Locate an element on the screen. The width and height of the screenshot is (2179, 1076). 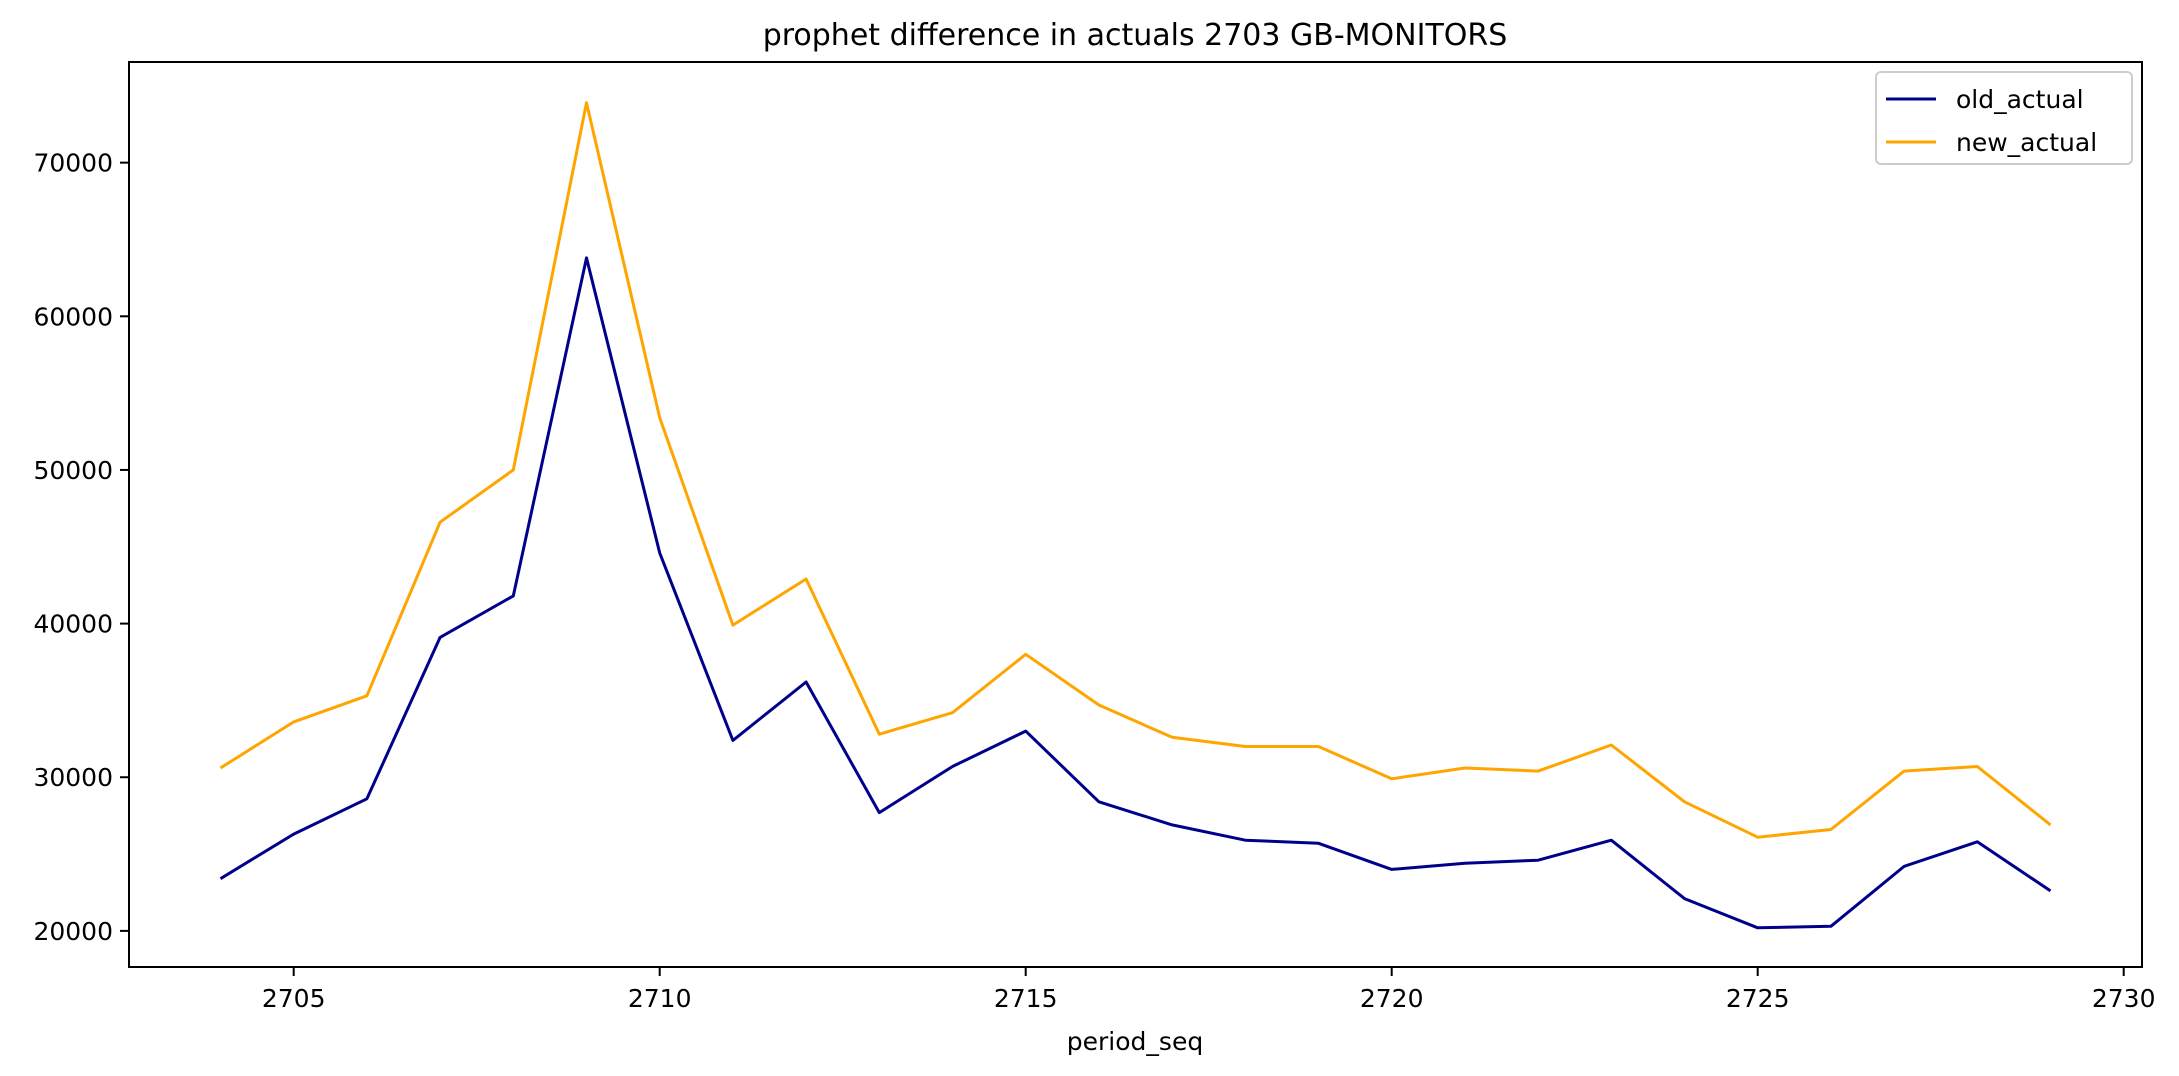
y-tick-label-50000: 50000 is located at coordinates (73, 470).